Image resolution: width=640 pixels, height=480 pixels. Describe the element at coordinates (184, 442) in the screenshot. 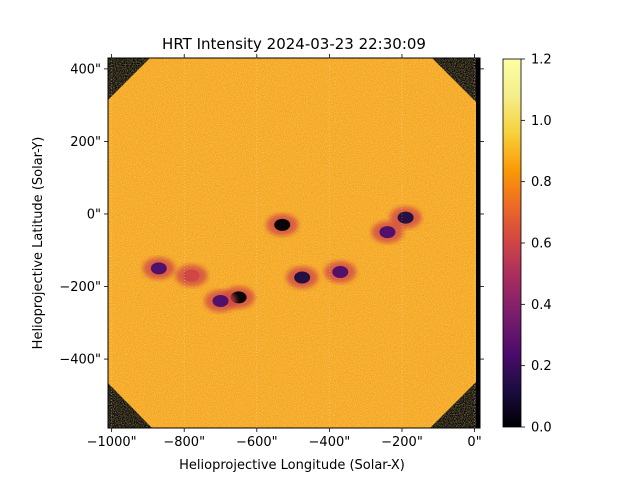

I see `x-tick-label: −800"` at that location.